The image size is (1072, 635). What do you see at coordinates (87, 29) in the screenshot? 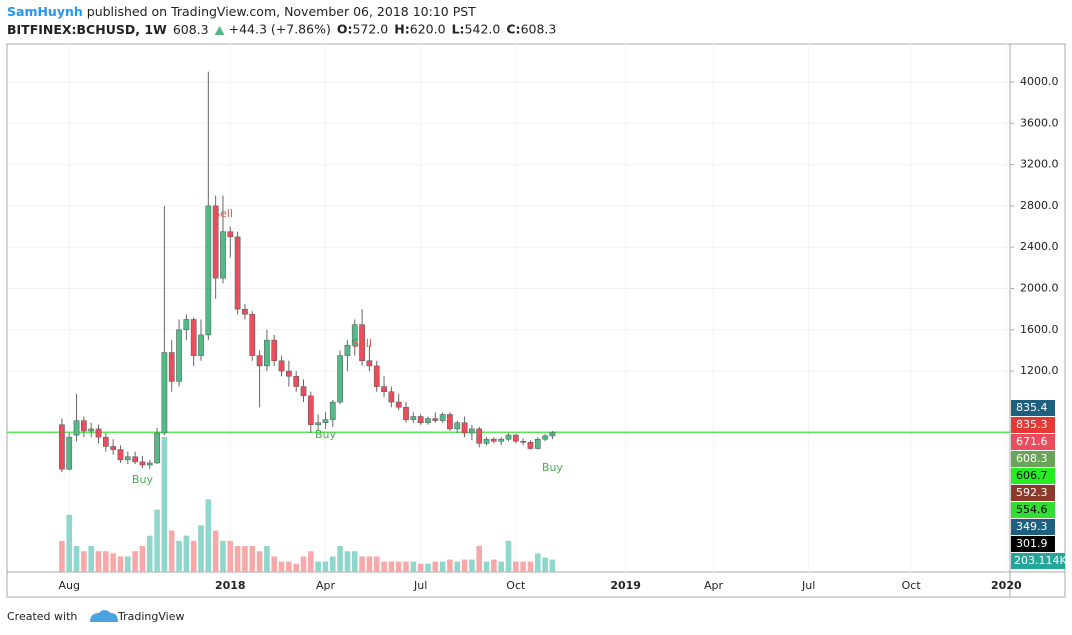
I see `symbol-name: BITFINEX:BCHUSD, 1W` at bounding box center [87, 29].